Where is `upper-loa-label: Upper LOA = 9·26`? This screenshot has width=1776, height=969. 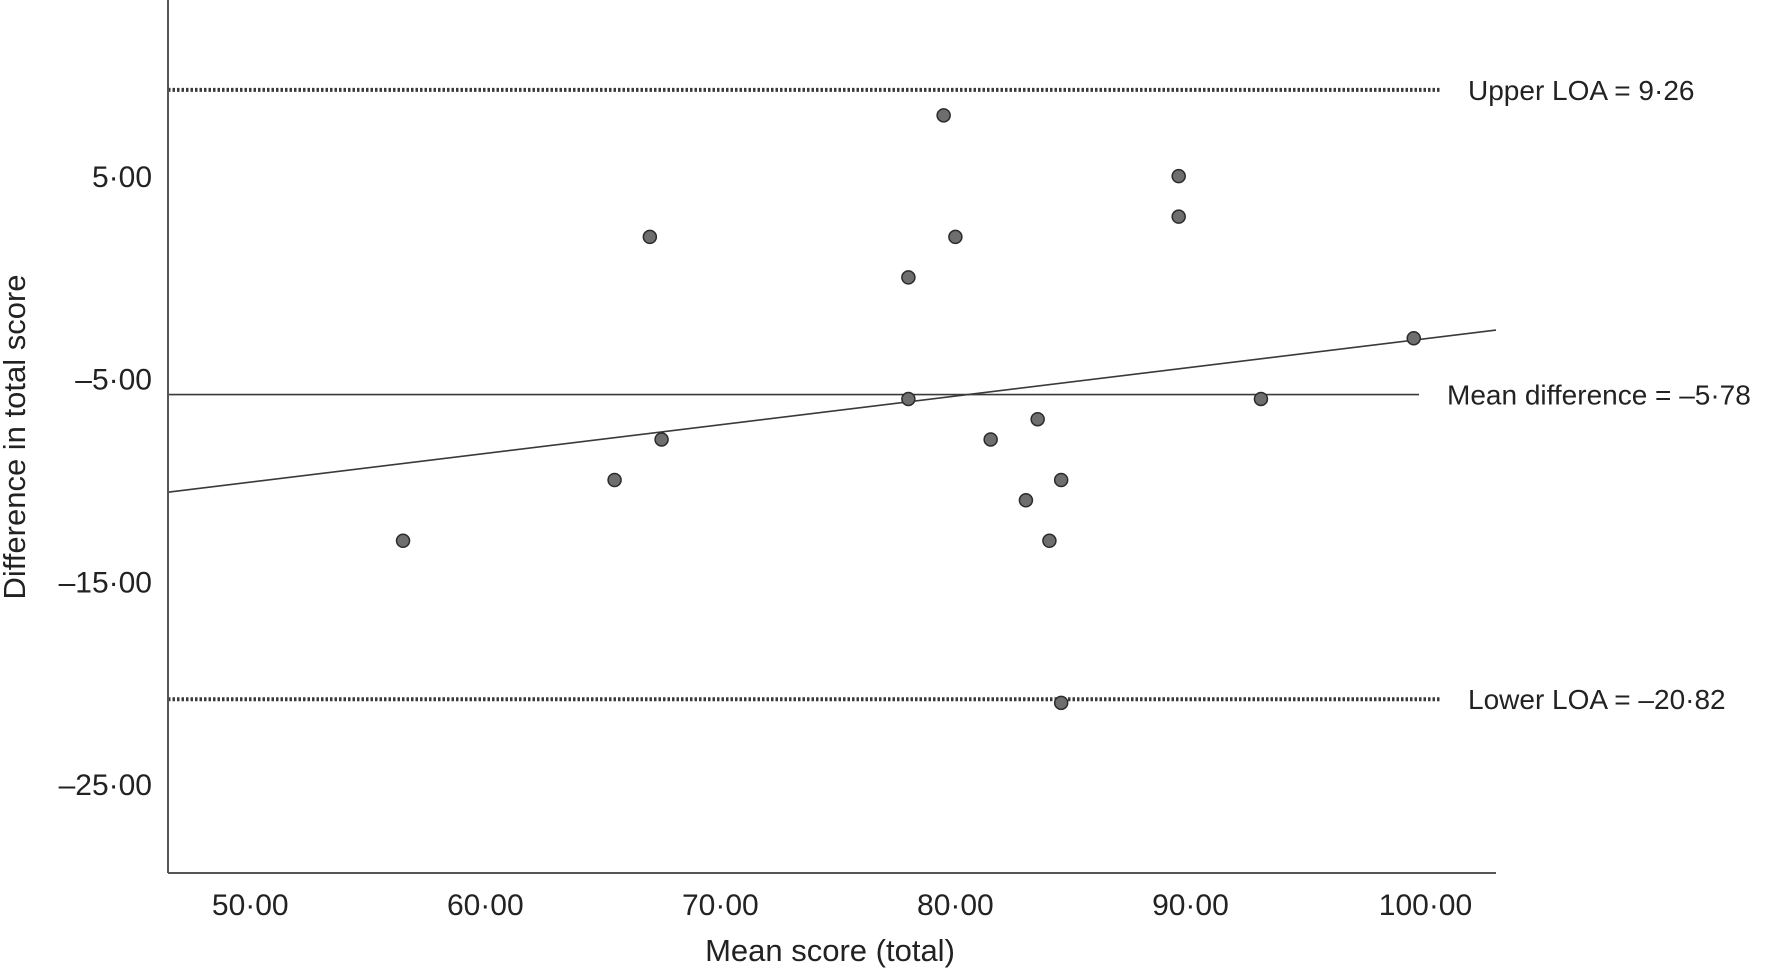
upper-loa-label: Upper LOA = 9·26 is located at coordinates (1581, 90).